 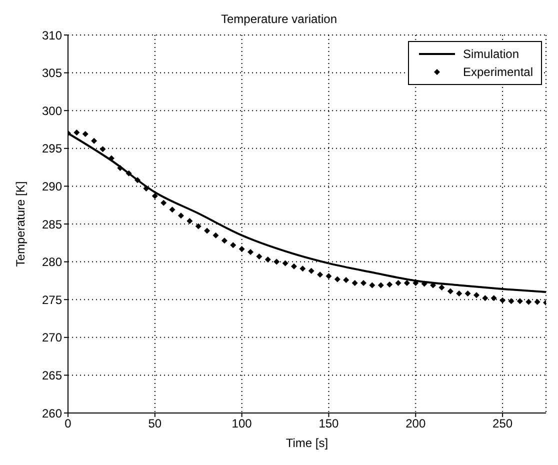 I want to click on y-tick-label: 290, so click(x=52, y=186).